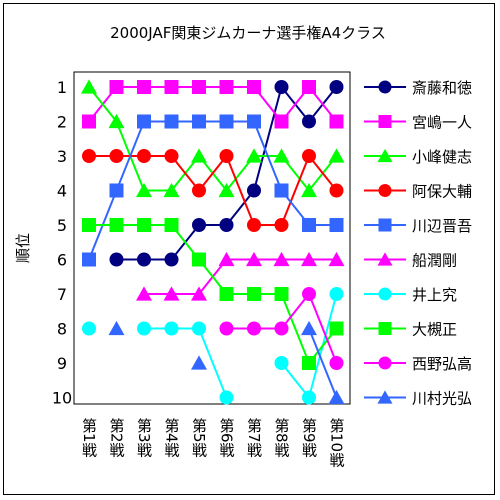 Image resolution: width=500 pixels, height=500 pixels. Describe the element at coordinates (62, 294) in the screenshot. I see `y-tick-label: 7` at that location.